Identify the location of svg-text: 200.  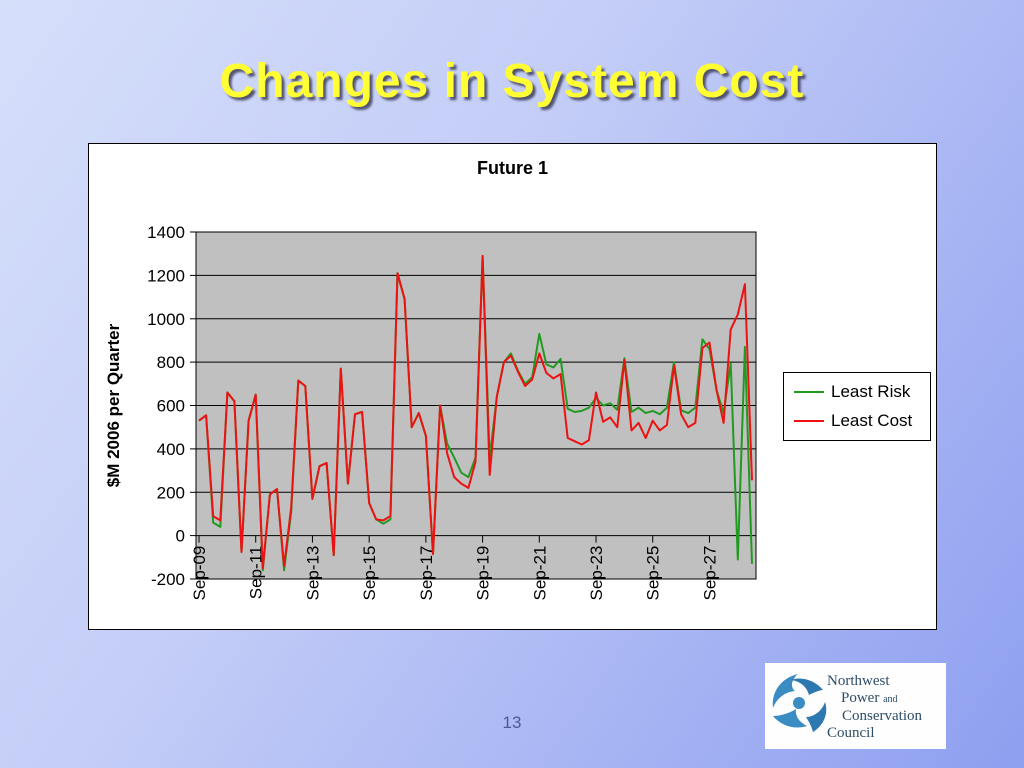
(171, 492).